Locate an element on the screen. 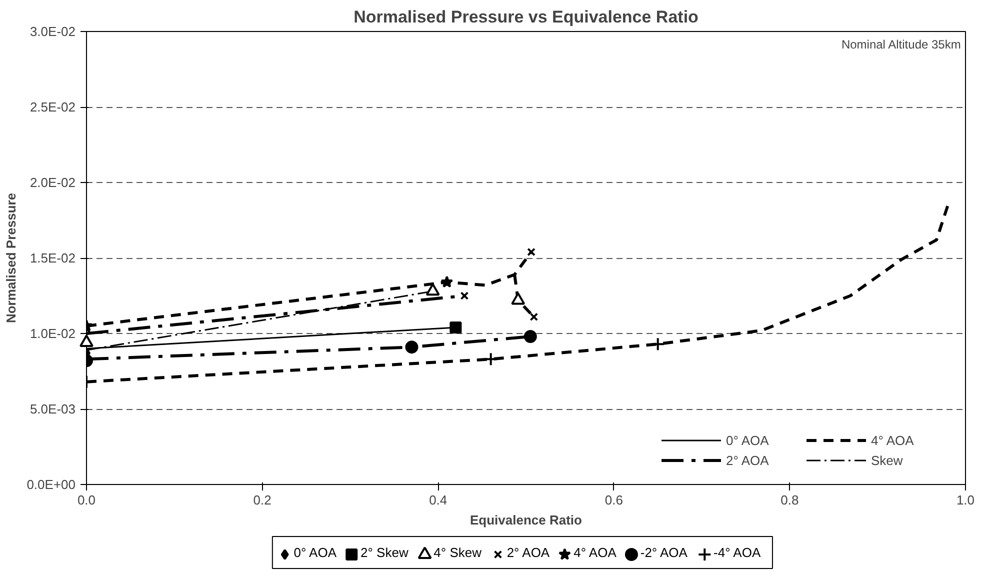  x-tick-label: 0.2 is located at coordinates (262, 500).